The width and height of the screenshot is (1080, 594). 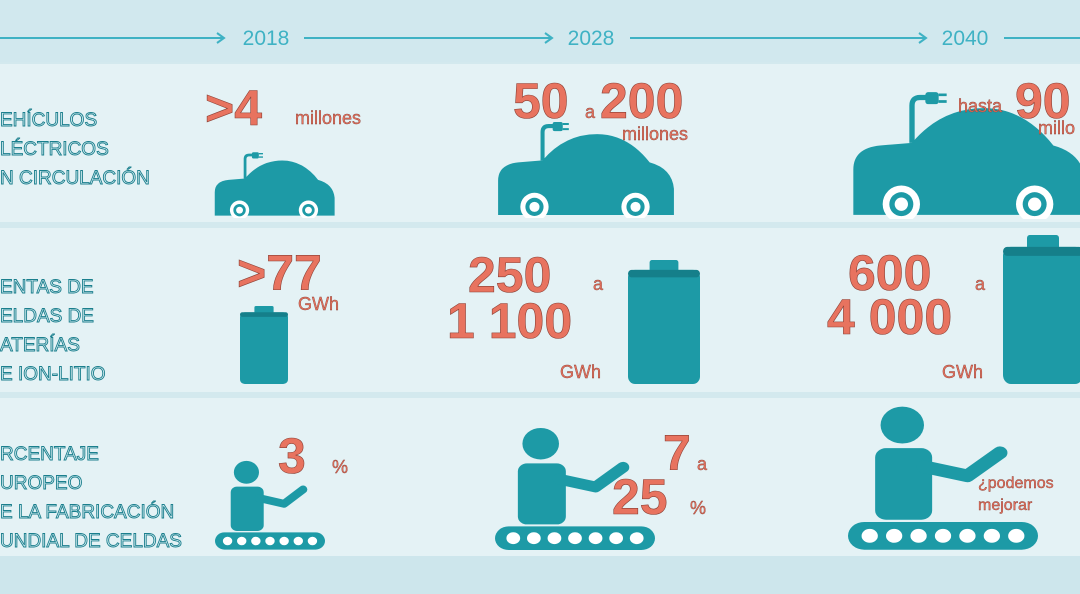 What do you see at coordinates (47, 287) in the screenshot?
I see `row-label: ENTAS DE` at bounding box center [47, 287].